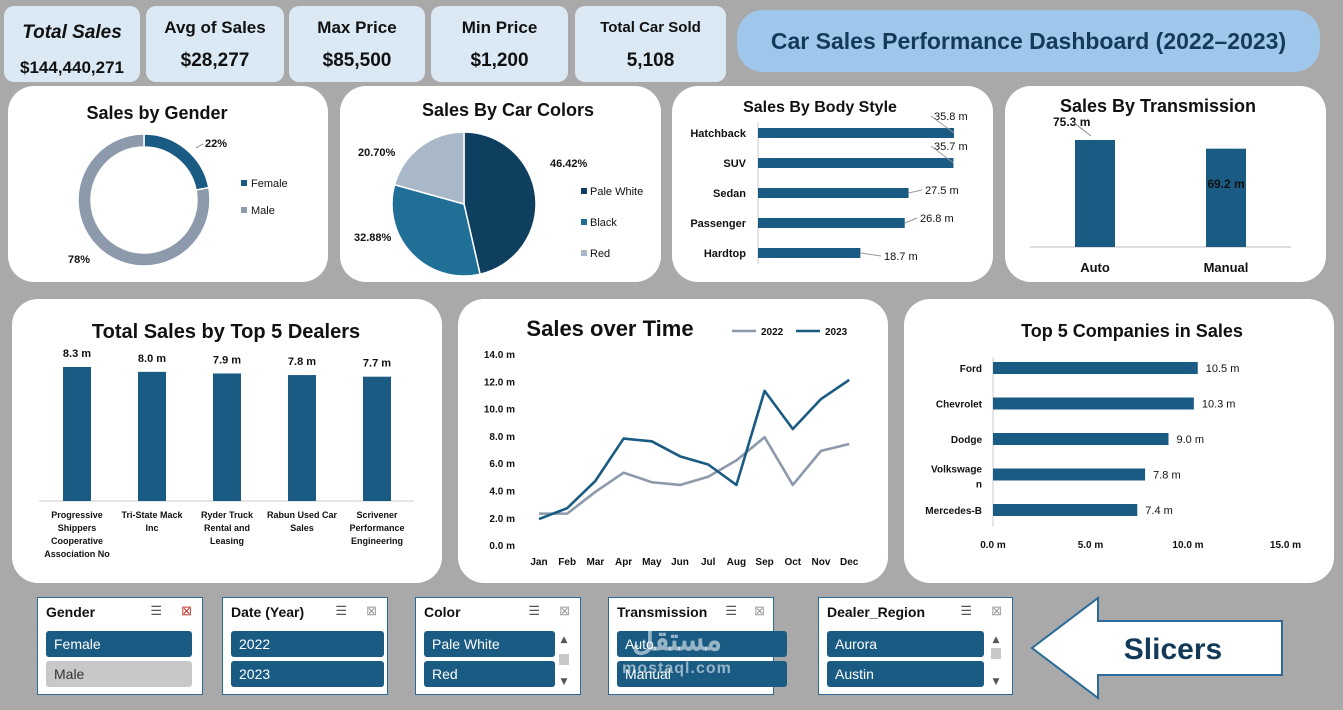  What do you see at coordinates (72, 67) in the screenshot?
I see `kpi-value: $144,440,271` at bounding box center [72, 67].